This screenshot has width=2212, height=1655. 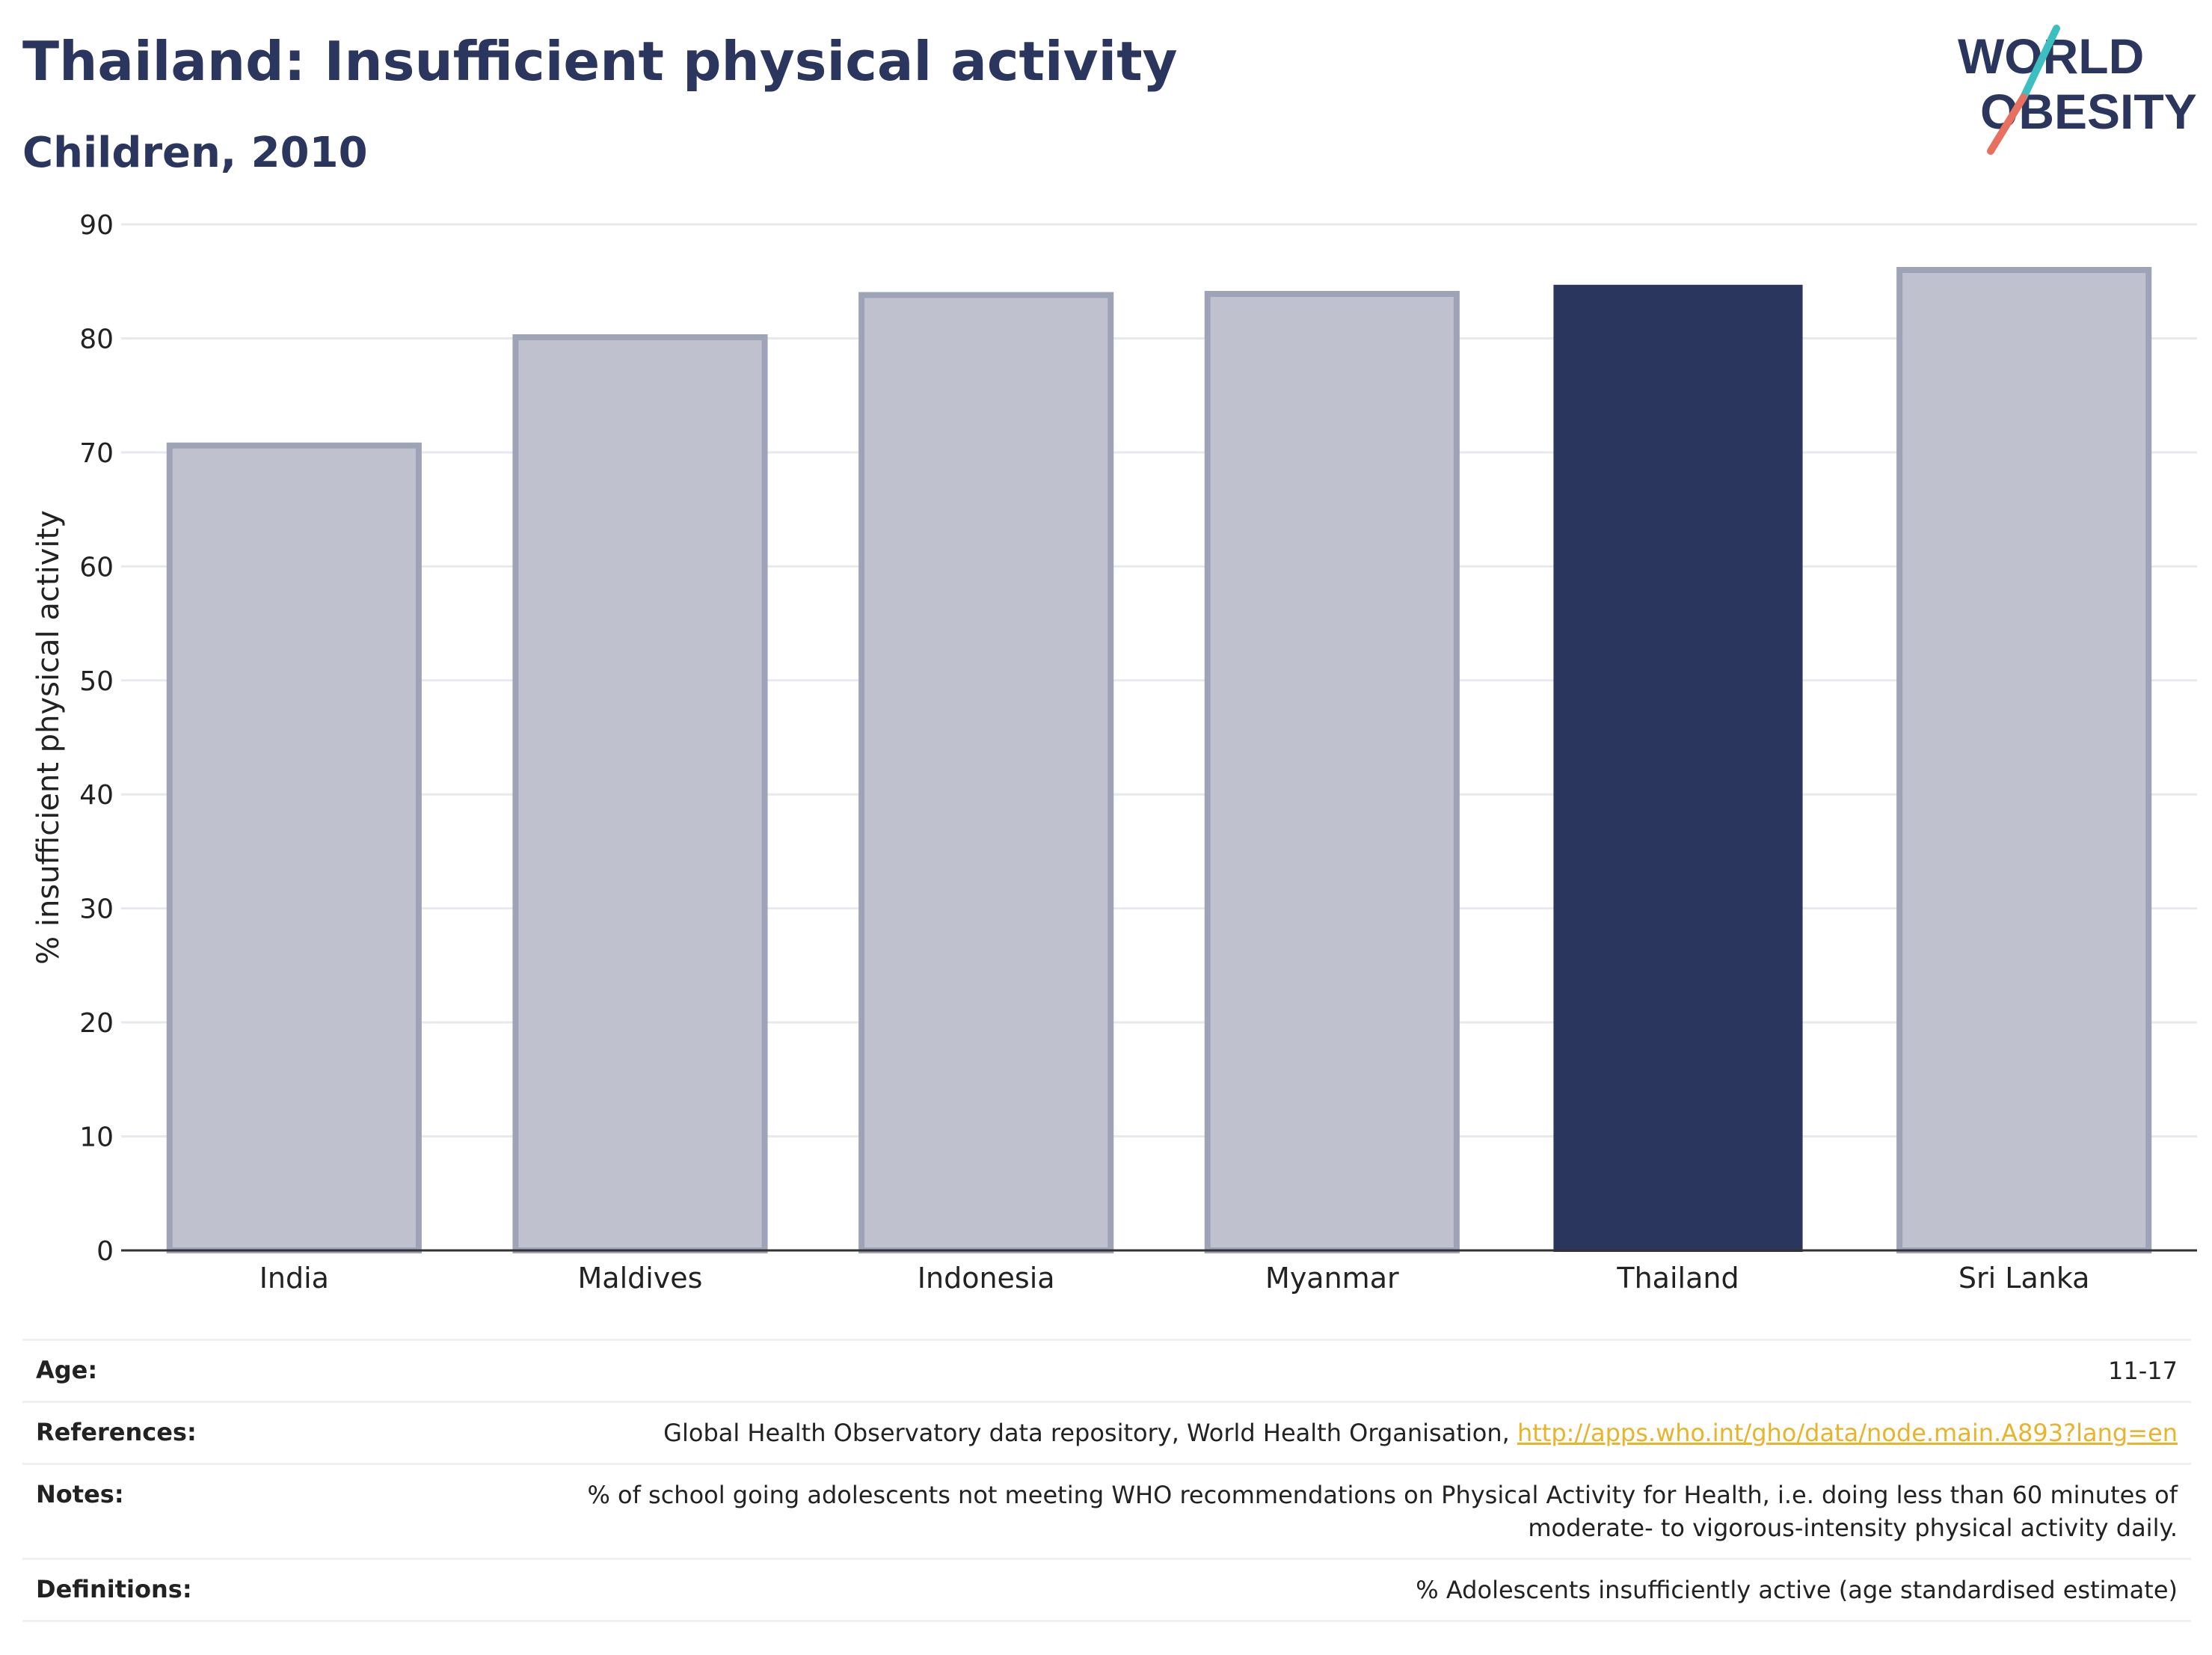 I want to click on references-label: References:, so click(x=116, y=1432).